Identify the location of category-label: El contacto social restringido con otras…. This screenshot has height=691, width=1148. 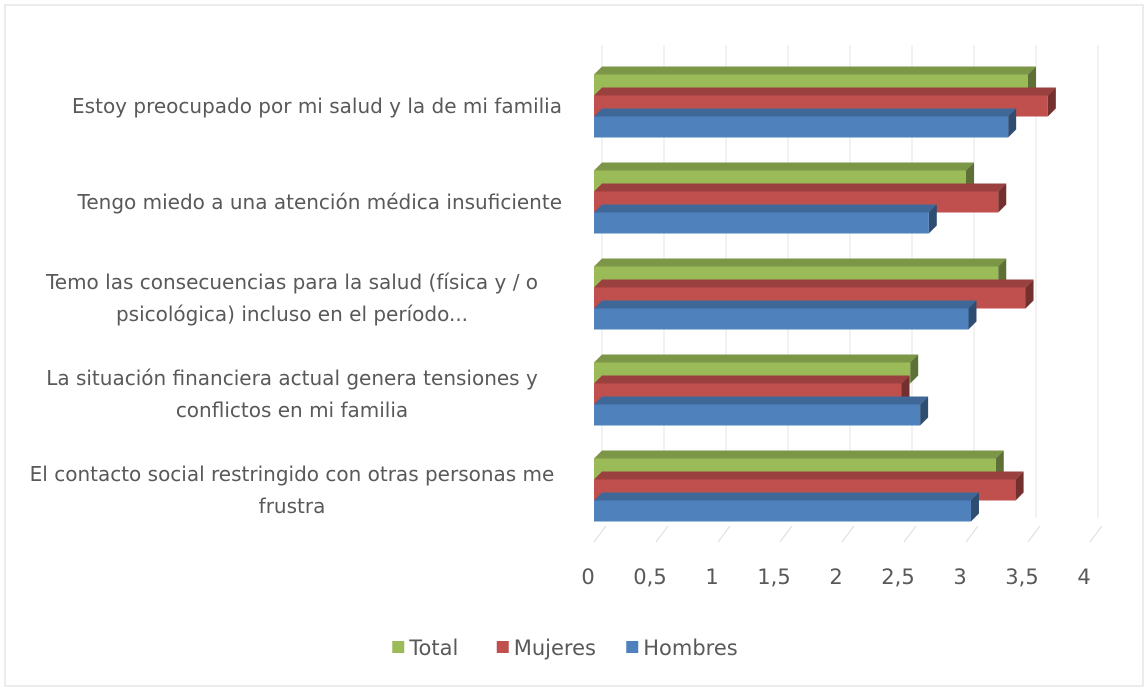
(292, 490).